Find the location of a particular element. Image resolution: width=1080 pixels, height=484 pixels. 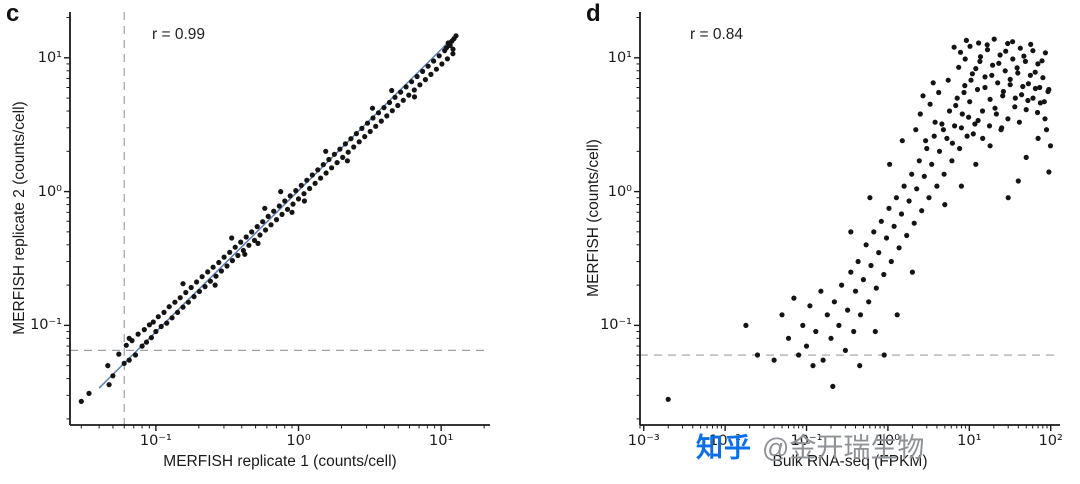

x-axis-title-c: MERFISH replicate 1 (counts/cell) is located at coordinates (280, 461).